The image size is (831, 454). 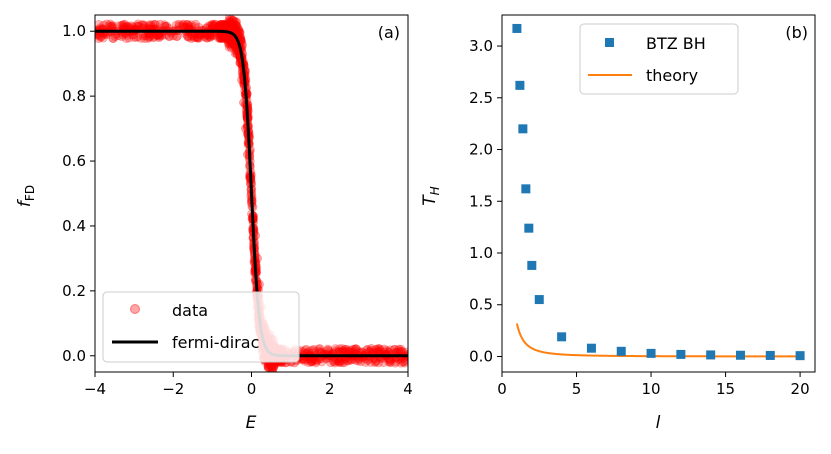 What do you see at coordinates (800, 389) in the screenshot?
I see `x-tick-label: 20` at bounding box center [800, 389].